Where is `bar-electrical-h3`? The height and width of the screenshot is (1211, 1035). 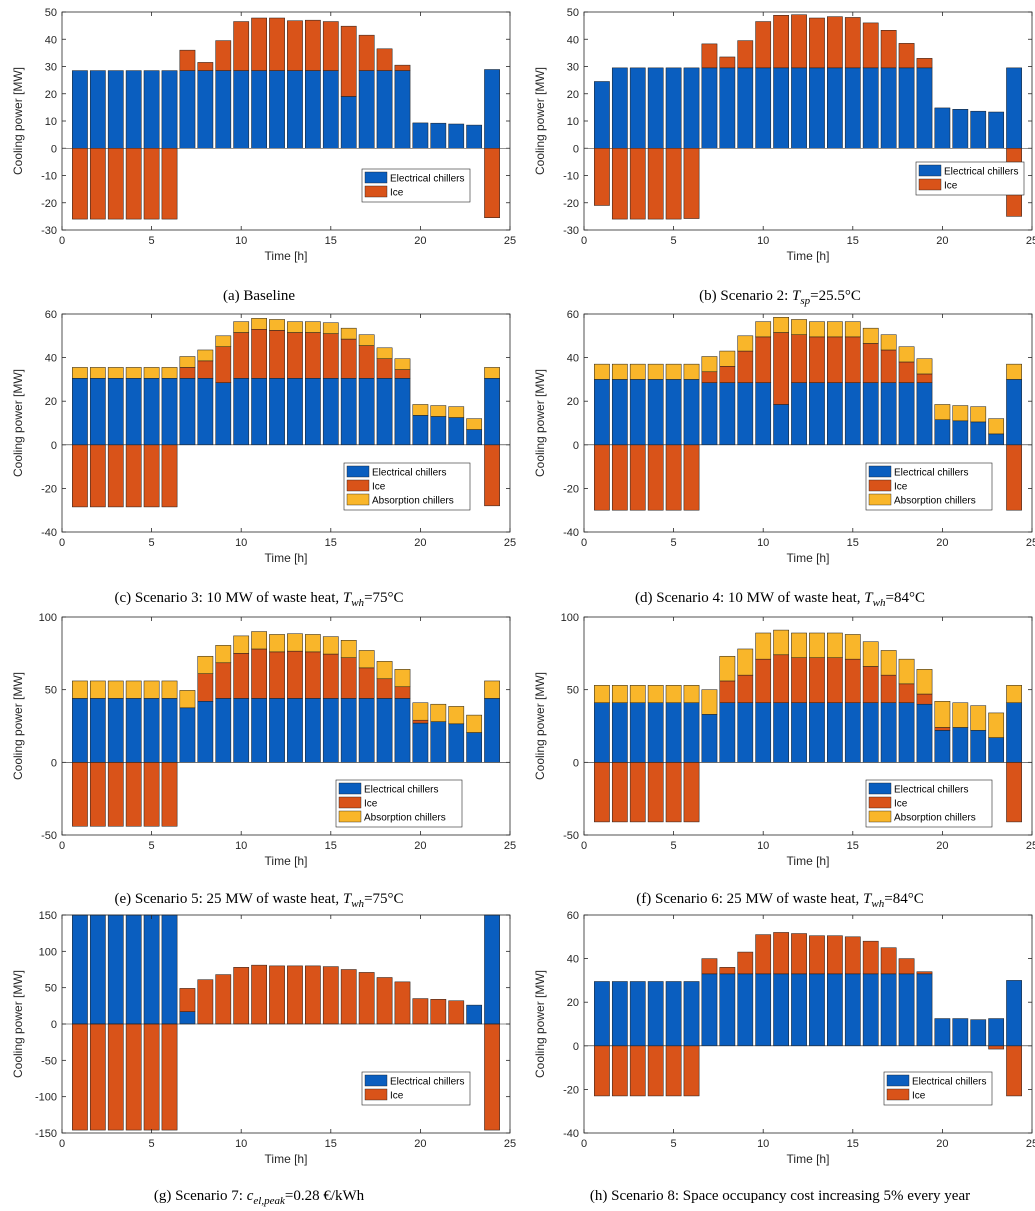 bar-electrical-h3 is located at coordinates (115, 412).